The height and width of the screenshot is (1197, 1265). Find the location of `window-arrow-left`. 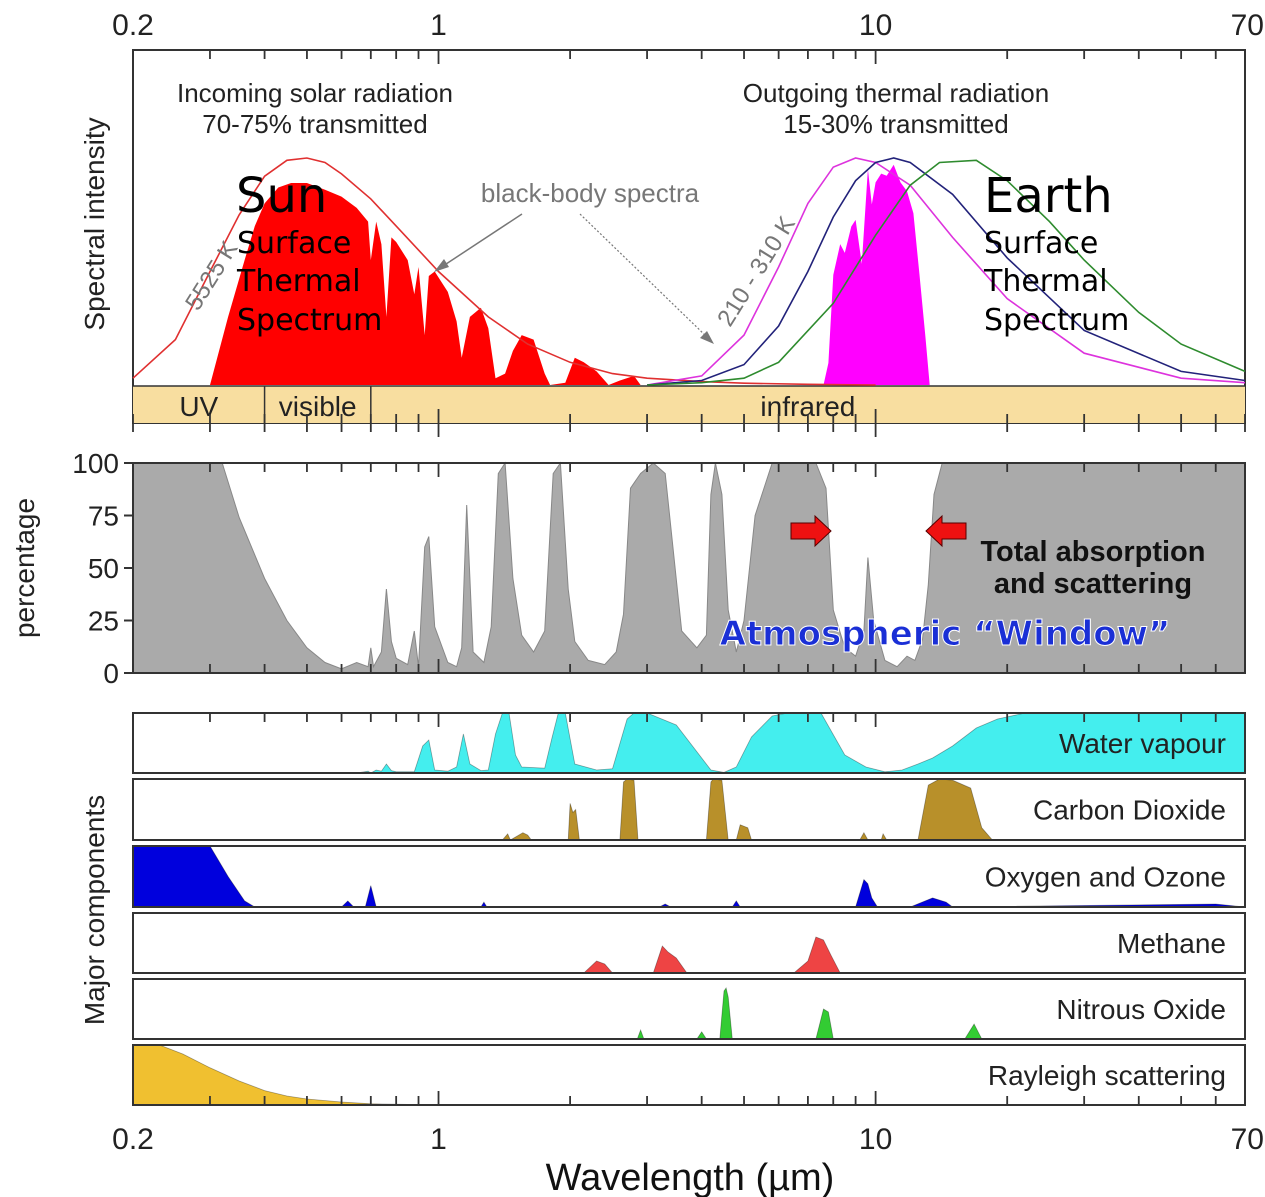

window-arrow-left is located at coordinates (946, 531).